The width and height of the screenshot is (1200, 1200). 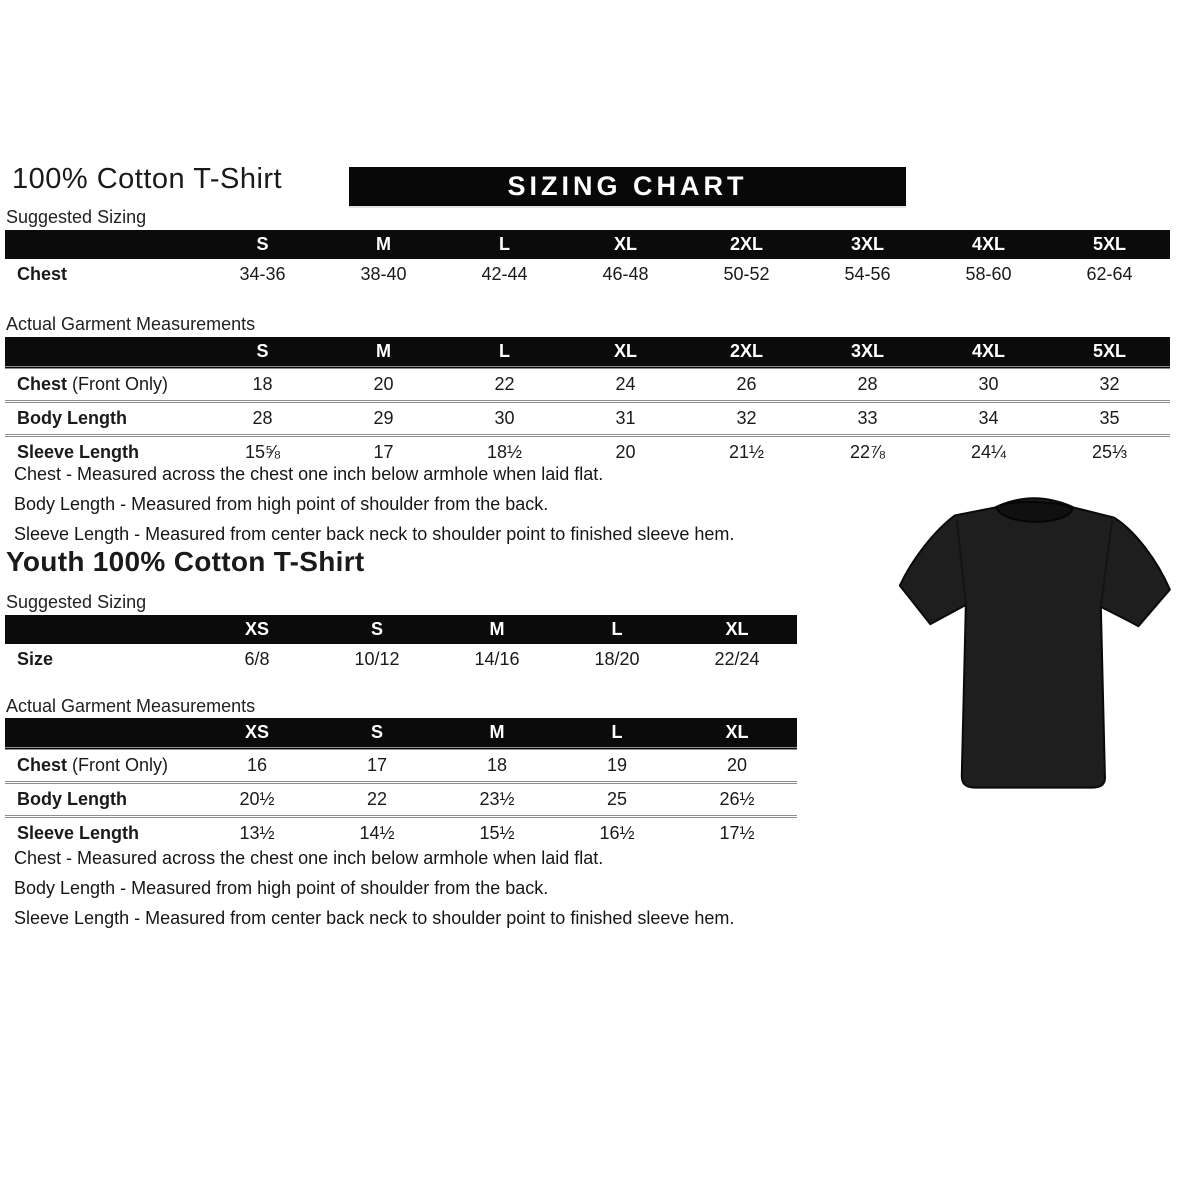 What do you see at coordinates (746, 451) in the screenshot?
I see `measurement-cell: 21½` at bounding box center [746, 451].